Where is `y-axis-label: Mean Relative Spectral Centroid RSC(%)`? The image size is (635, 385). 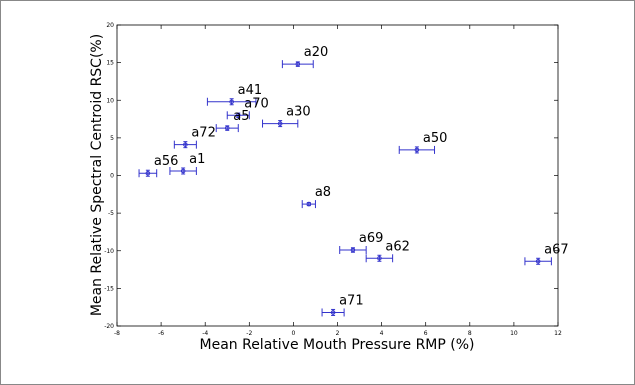 y-axis-label: Mean Relative Spectral Centroid RSC(%) is located at coordinates (97, 175).